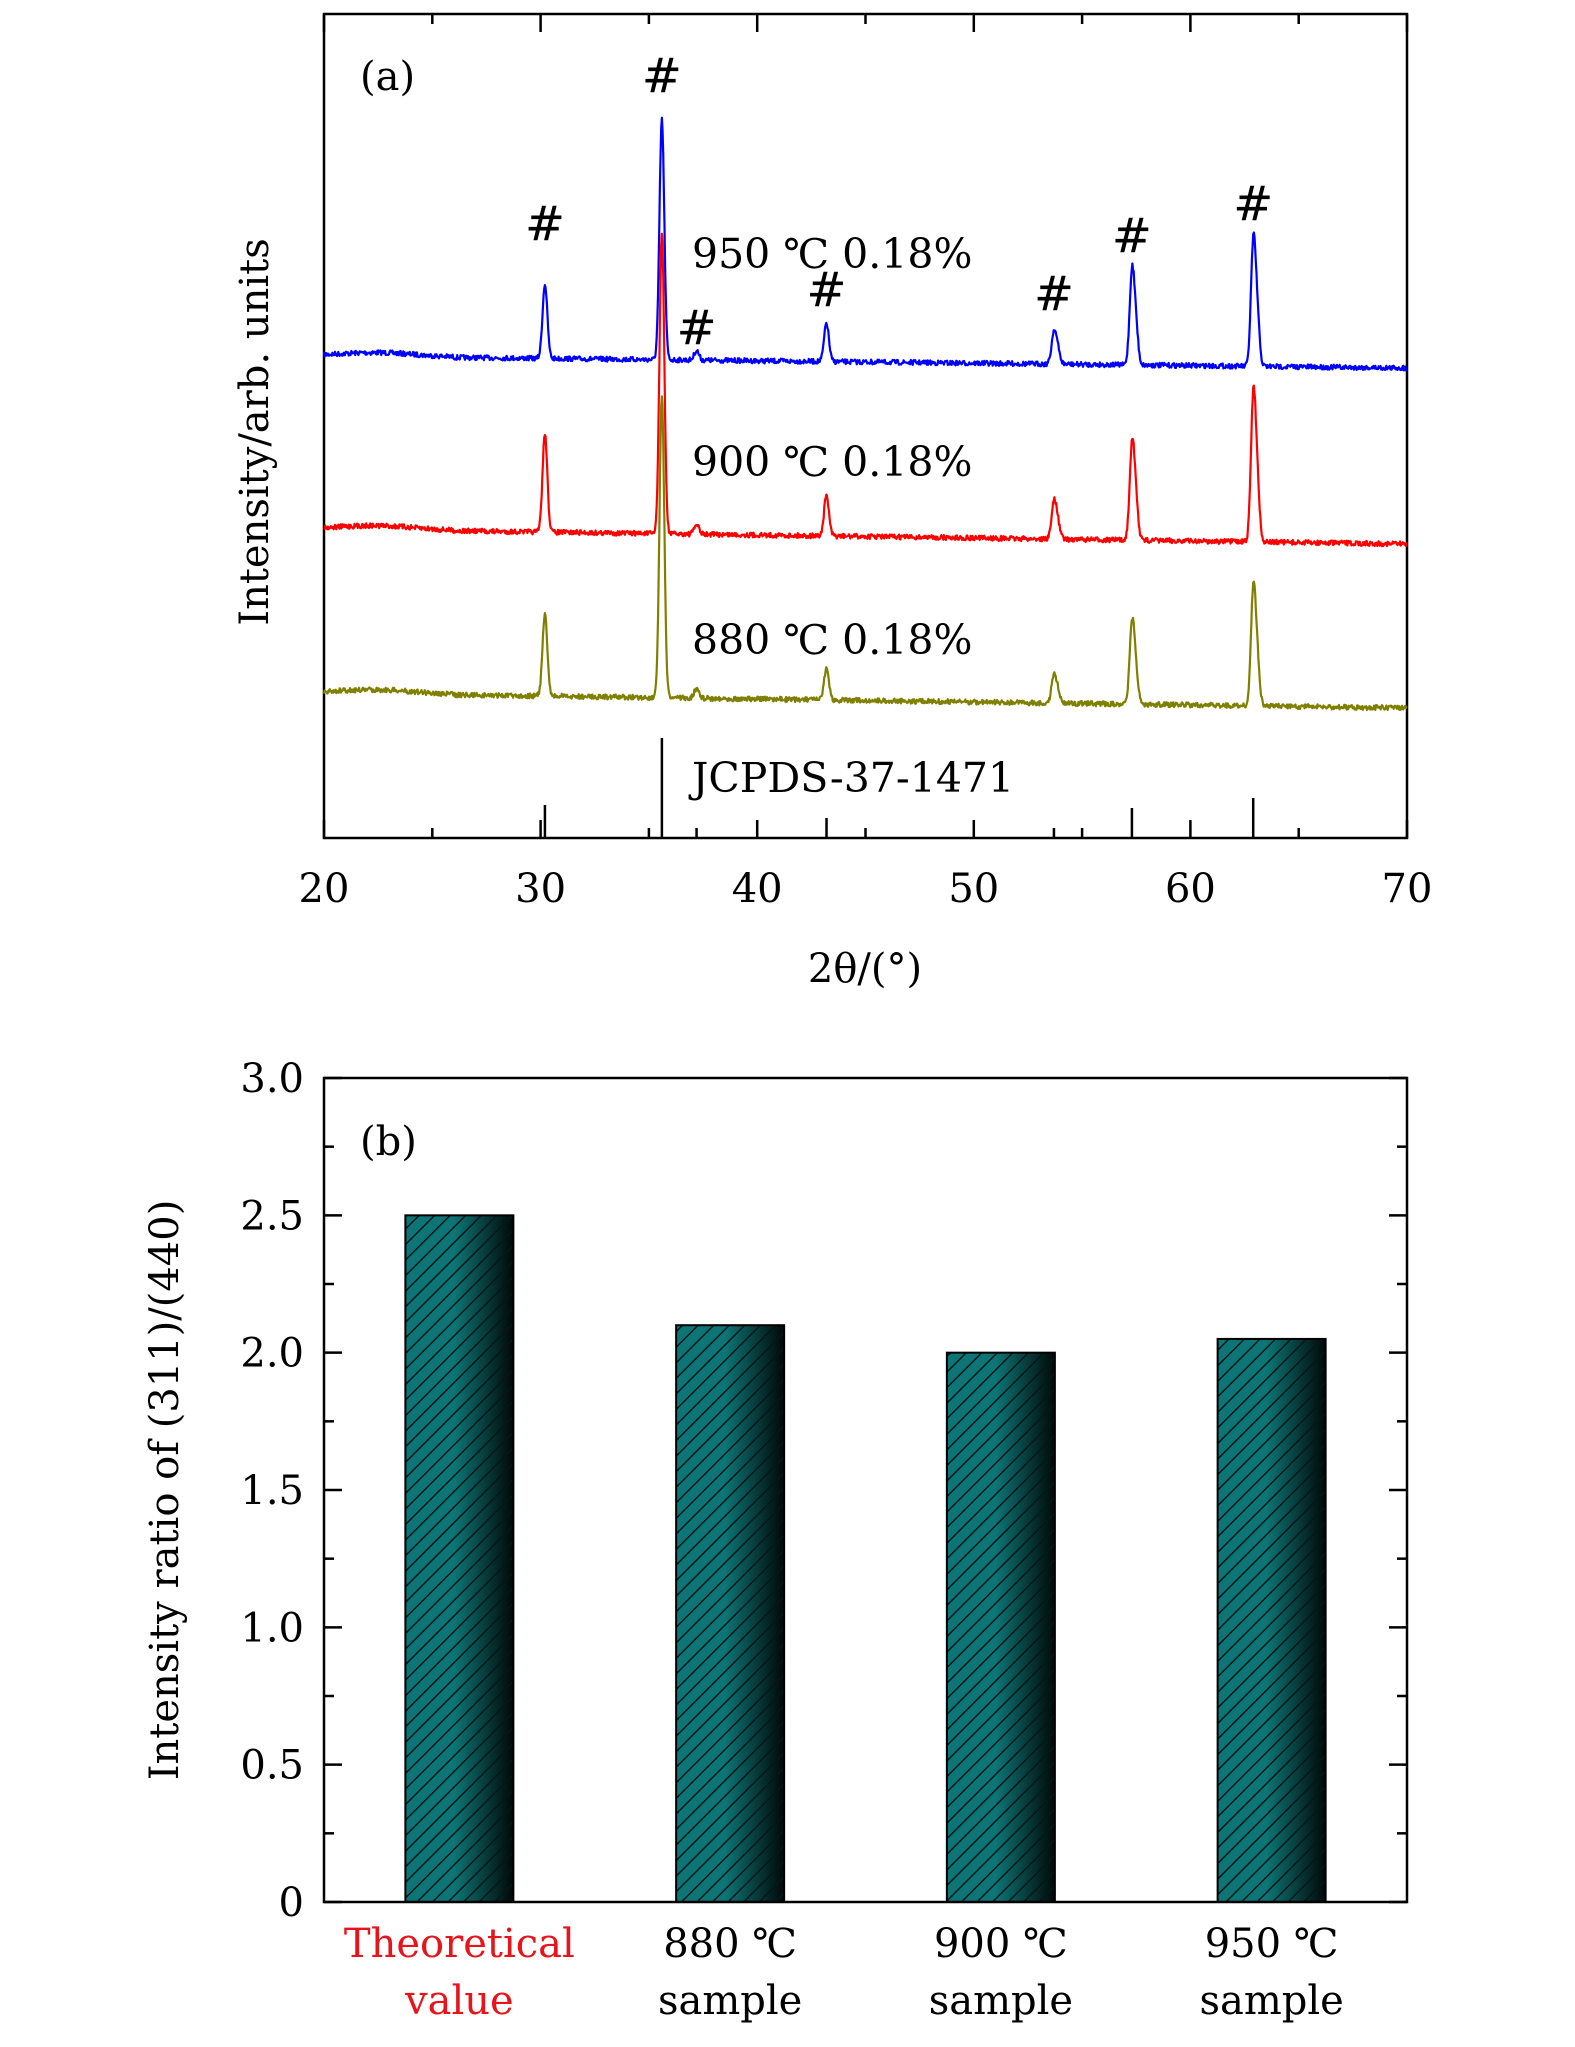 Image resolution: width=1575 pixels, height=2047 pixels. I want to click on category-label-line1: 900 ℃, so click(1001, 1944).